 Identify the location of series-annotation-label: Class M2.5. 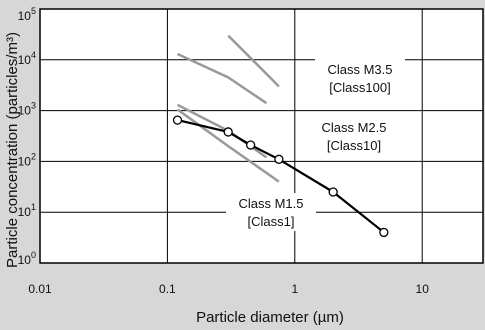
(353, 127).